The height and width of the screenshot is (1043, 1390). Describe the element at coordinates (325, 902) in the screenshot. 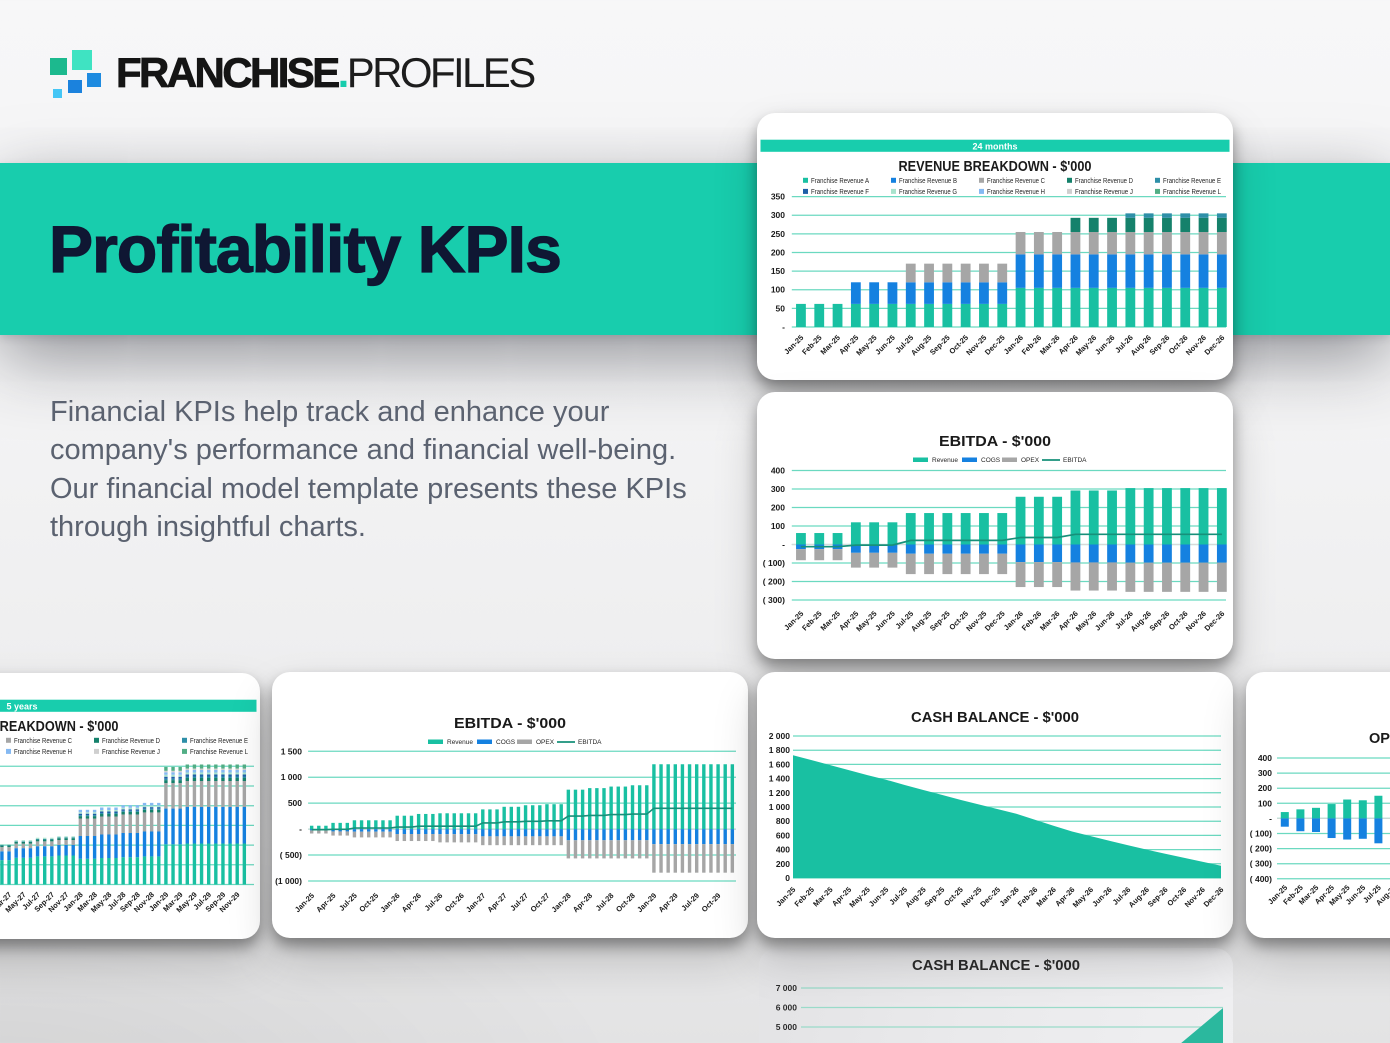

I see `svg-text: Apr-25` at that location.